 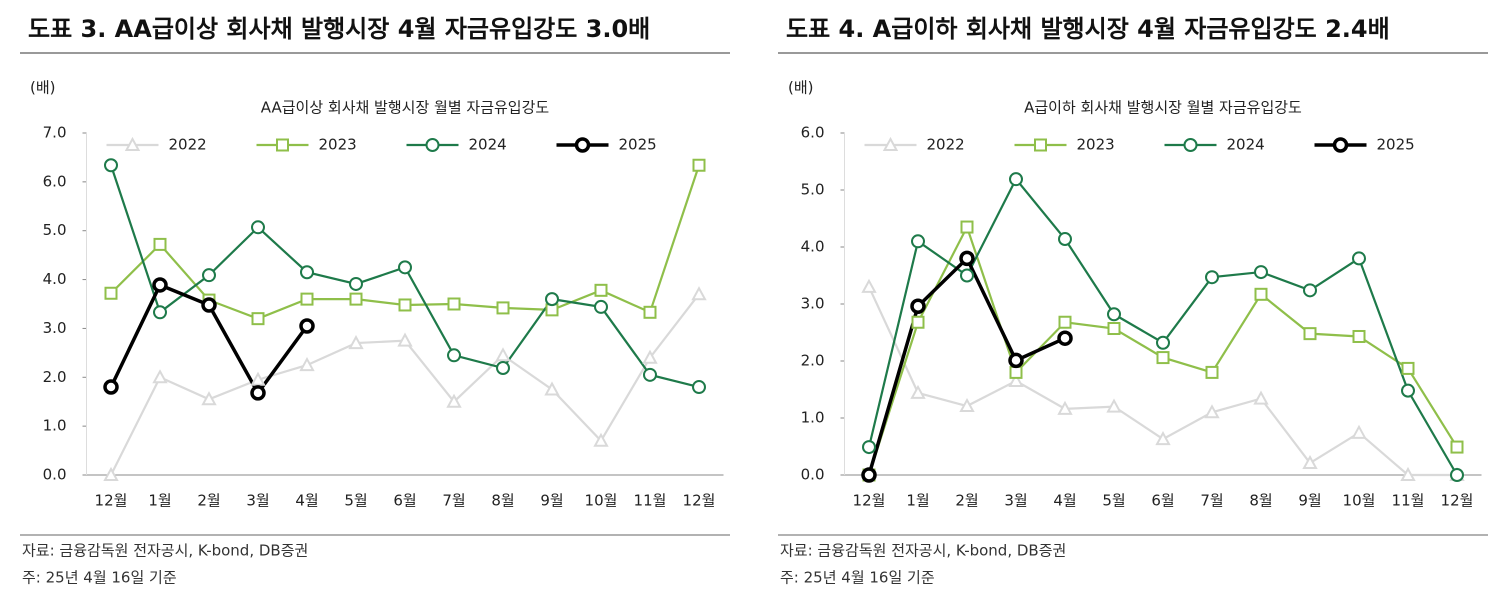 What do you see at coordinates (1113, 501) in the screenshot?
I see `x-tick-label: 5월` at bounding box center [1113, 501].